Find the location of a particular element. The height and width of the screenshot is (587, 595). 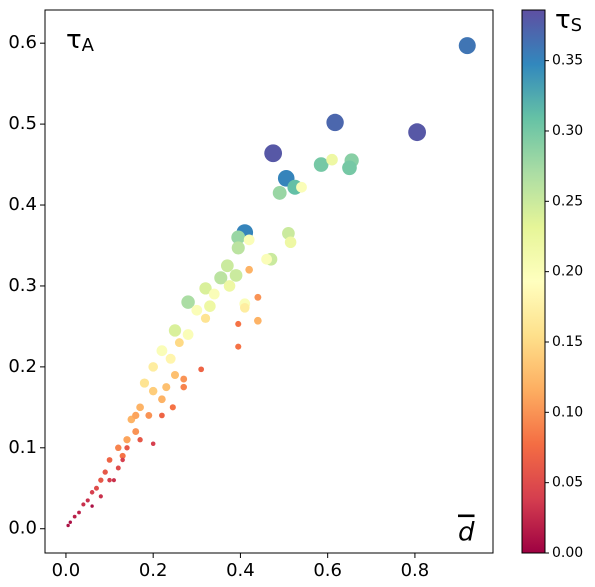

annotation-subscript: A is located at coordinates (88, 45).